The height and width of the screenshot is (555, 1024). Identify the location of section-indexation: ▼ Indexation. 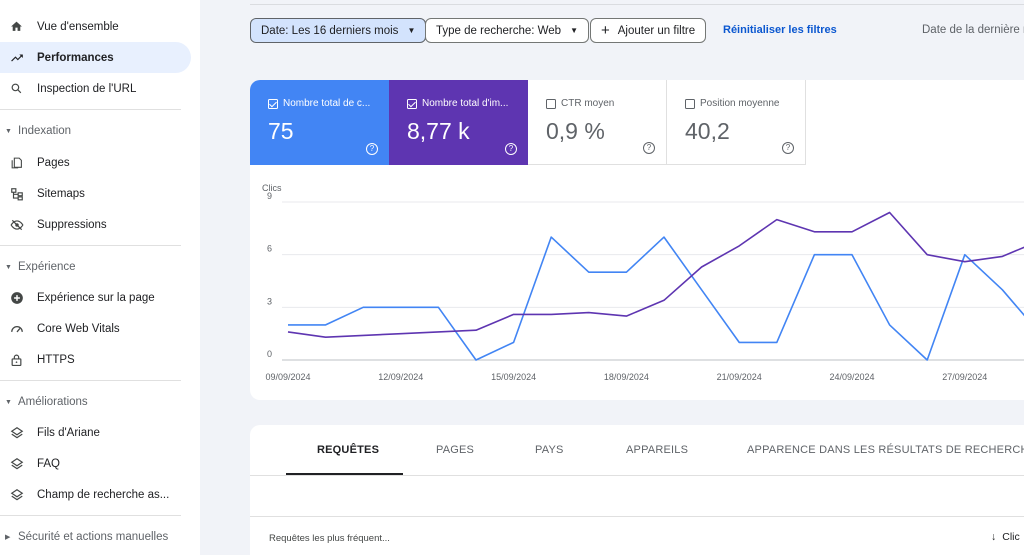
(95, 131).